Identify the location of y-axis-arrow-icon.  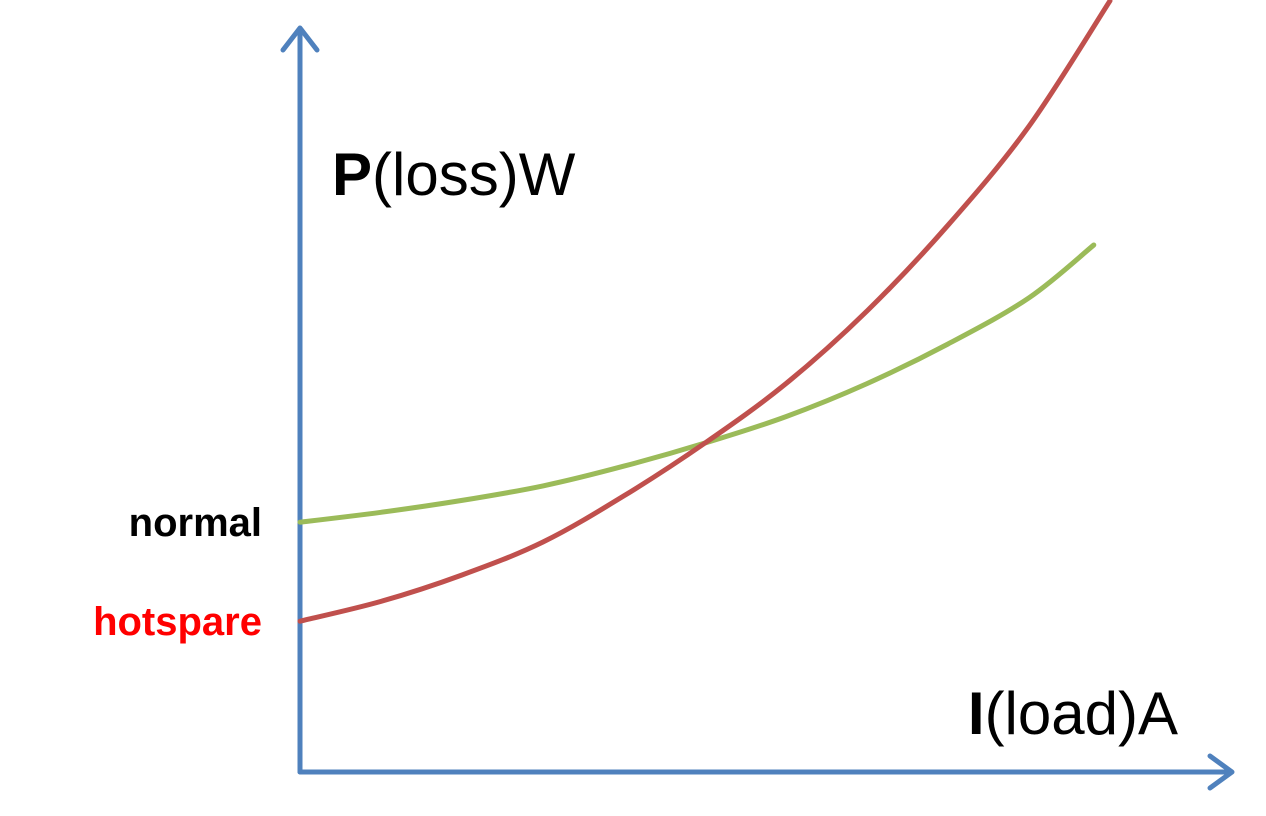
(300, 39).